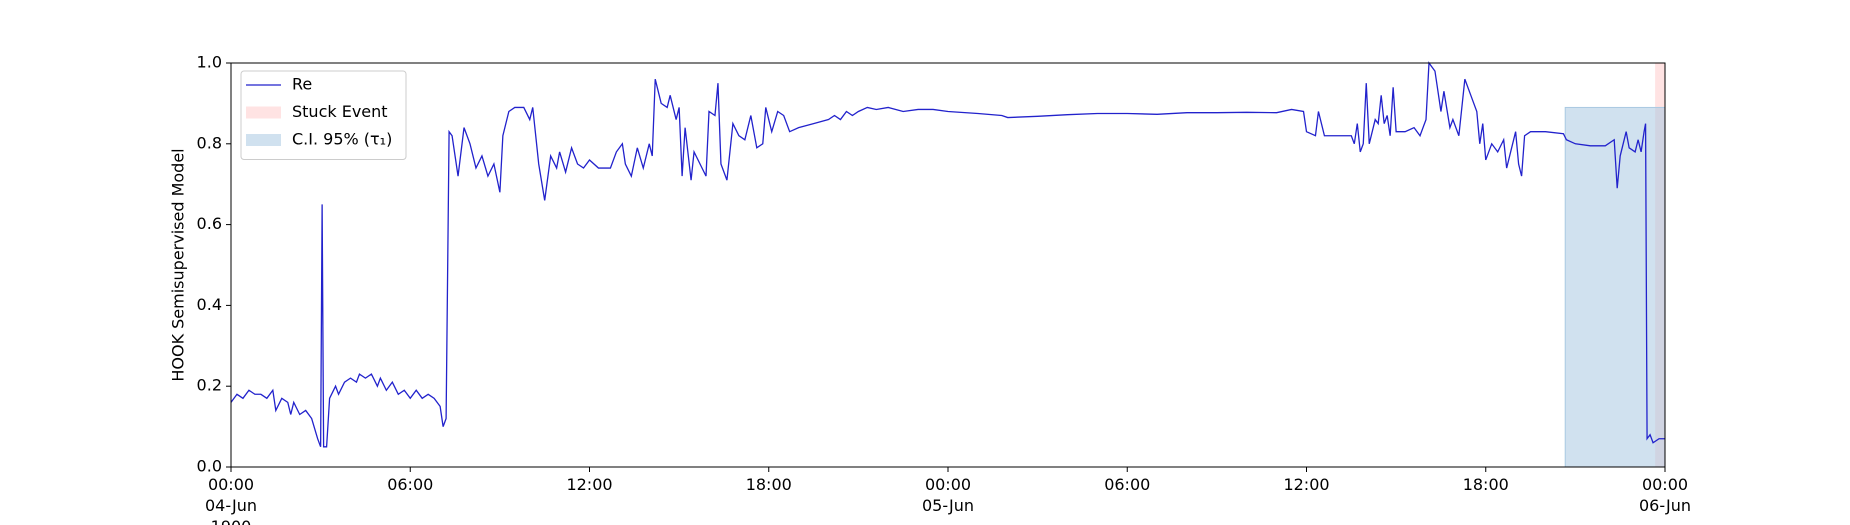 The image size is (1850, 525). I want to click on y-tick-label: 0.4, so click(209, 304).